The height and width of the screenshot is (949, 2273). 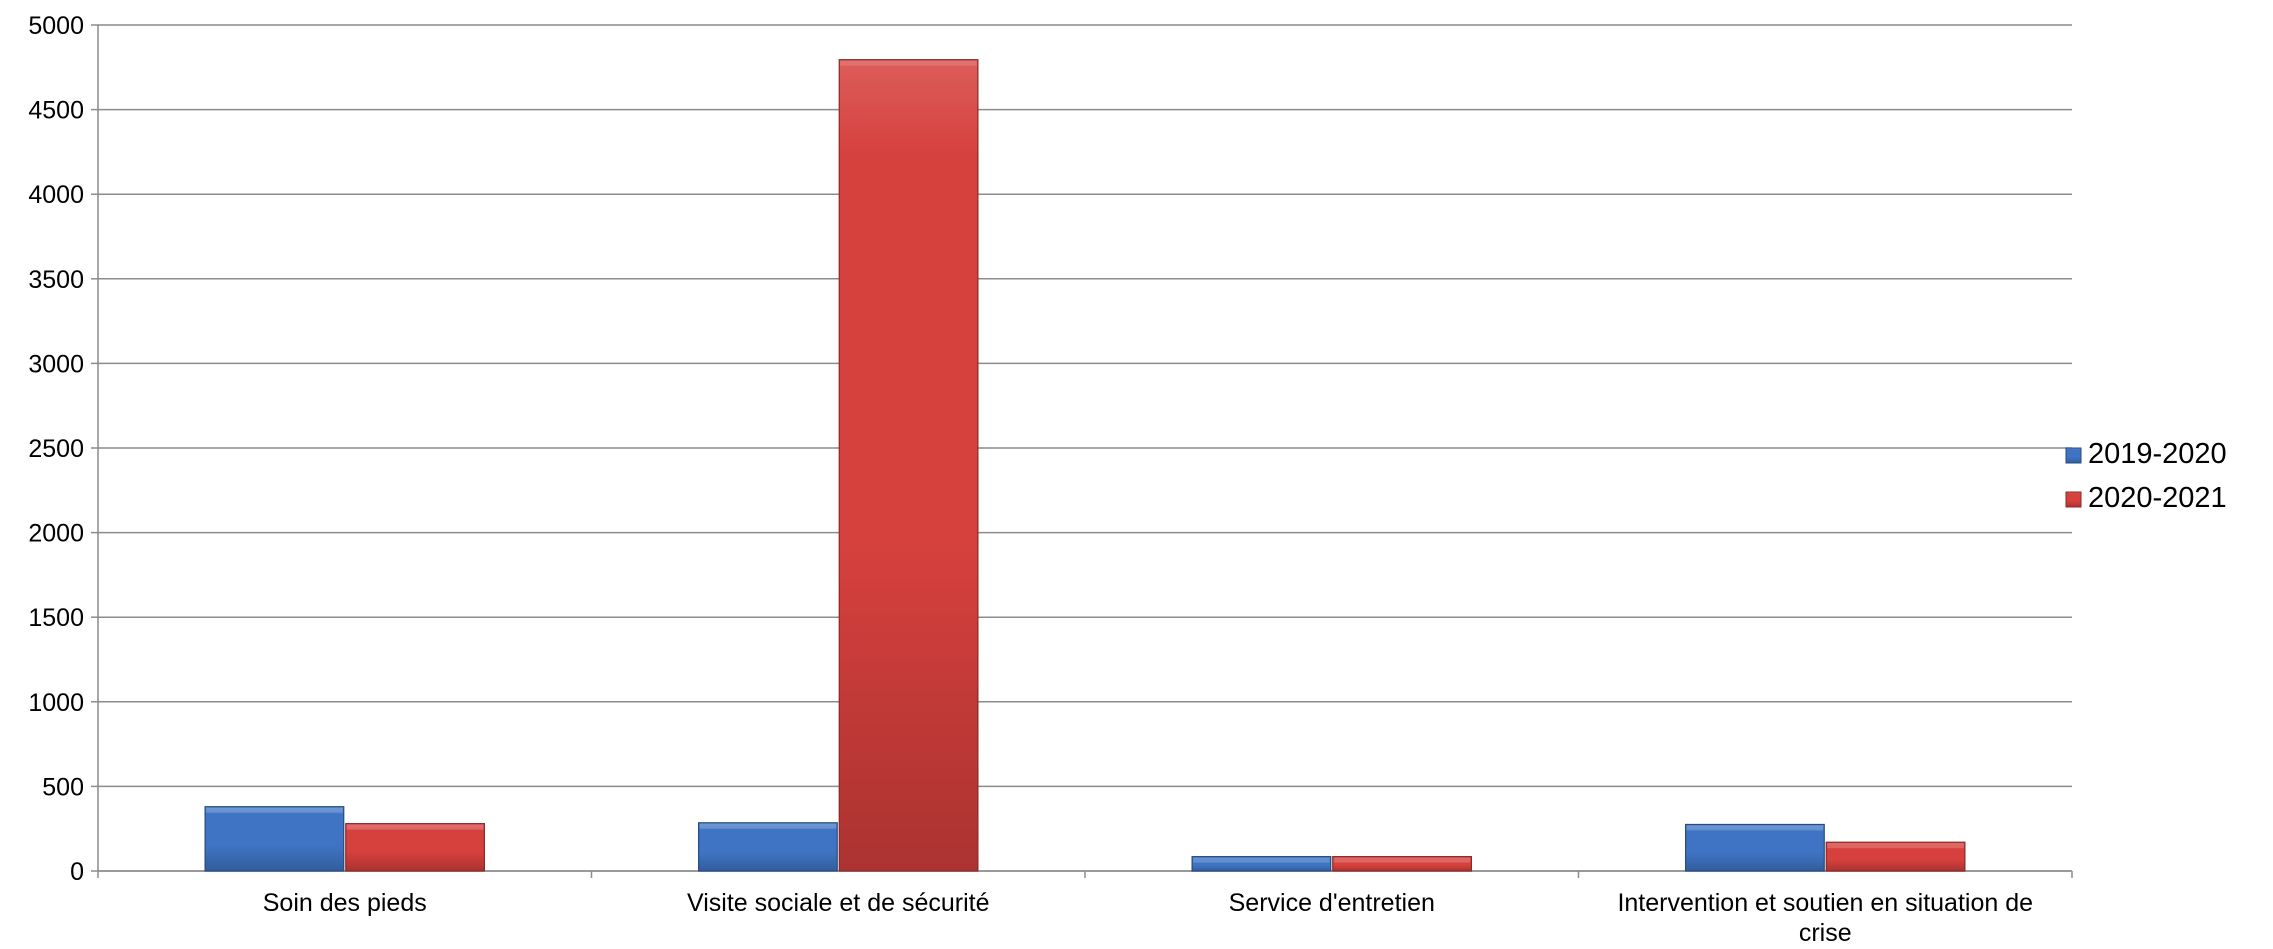 I want to click on y-tick-label: 1500, so click(x=56, y=618).